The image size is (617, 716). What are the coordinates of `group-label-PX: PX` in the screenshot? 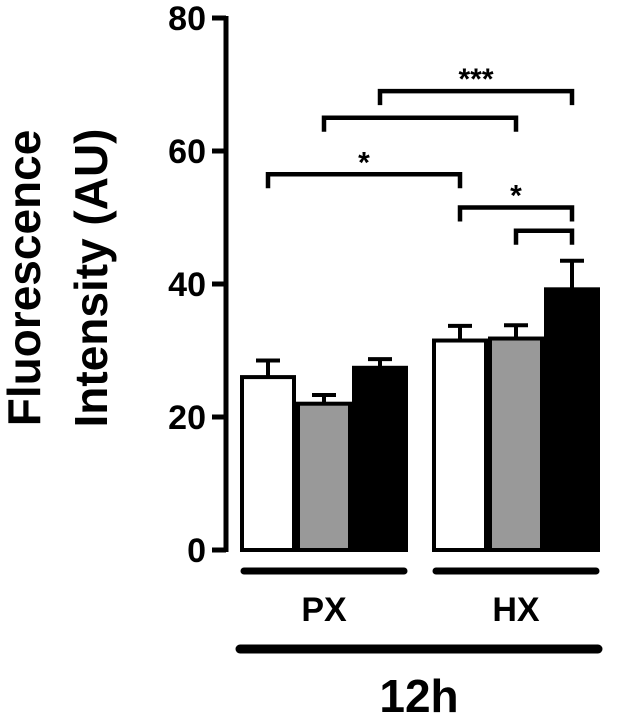 It's located at (324, 610).